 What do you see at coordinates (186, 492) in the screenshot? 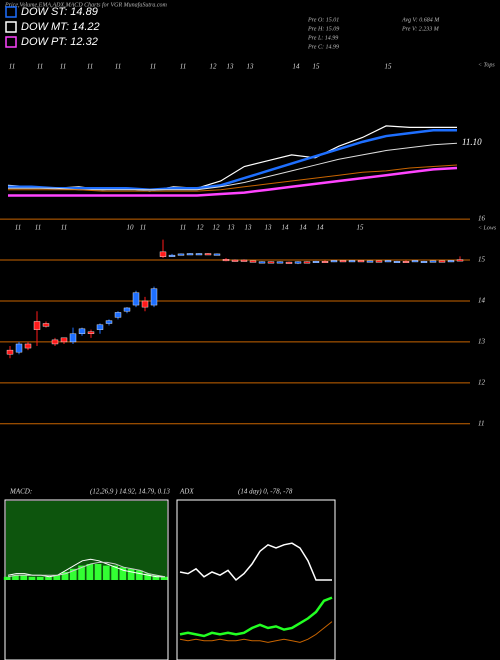
I see `panel-title: ADX` at bounding box center [186, 492].